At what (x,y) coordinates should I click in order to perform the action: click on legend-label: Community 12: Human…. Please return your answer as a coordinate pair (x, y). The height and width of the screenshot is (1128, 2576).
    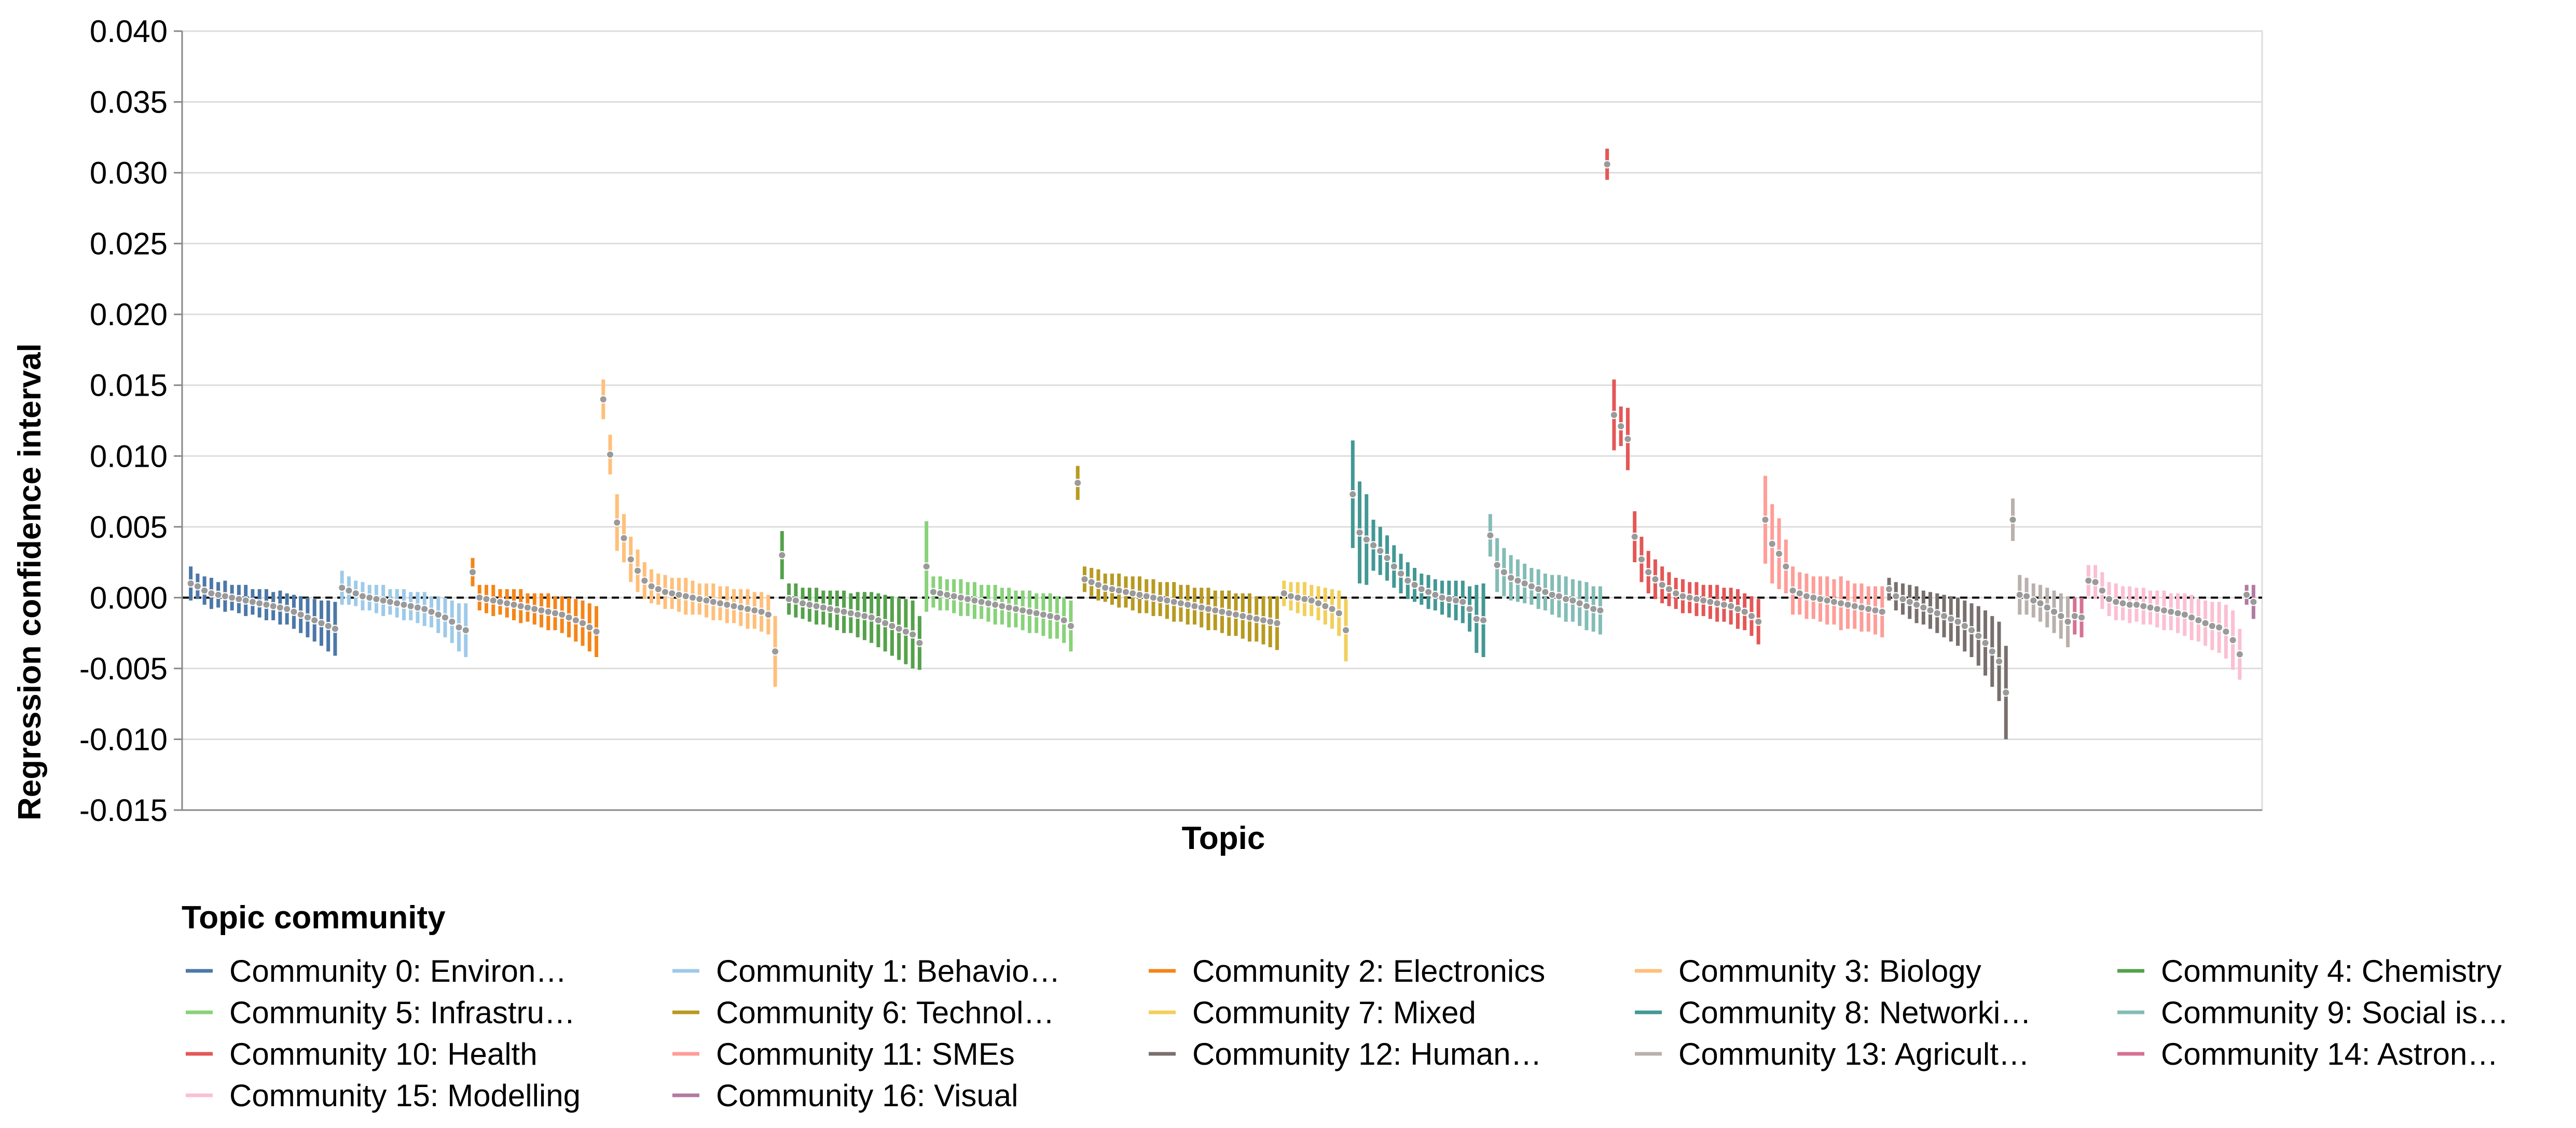
    Looking at the image, I should click on (1367, 1054).